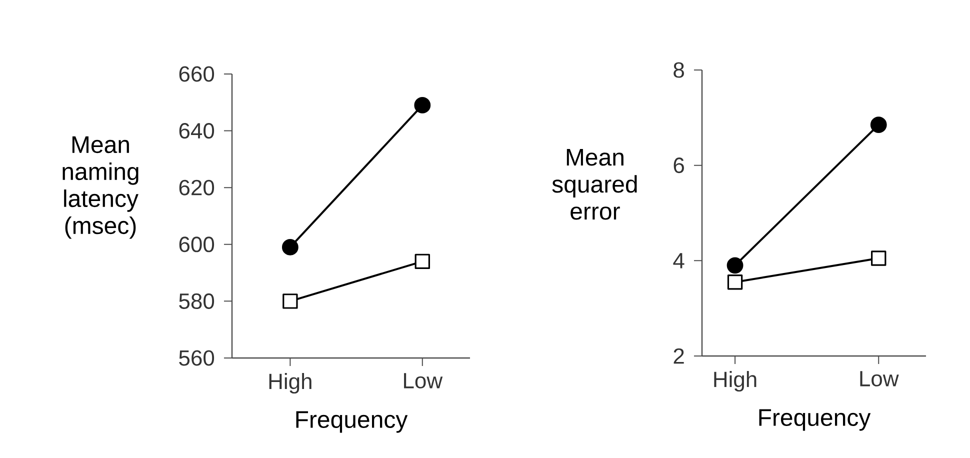  What do you see at coordinates (100, 187) in the screenshot?
I see `y-axis-title: Mean naming latency (msec)` at bounding box center [100, 187].